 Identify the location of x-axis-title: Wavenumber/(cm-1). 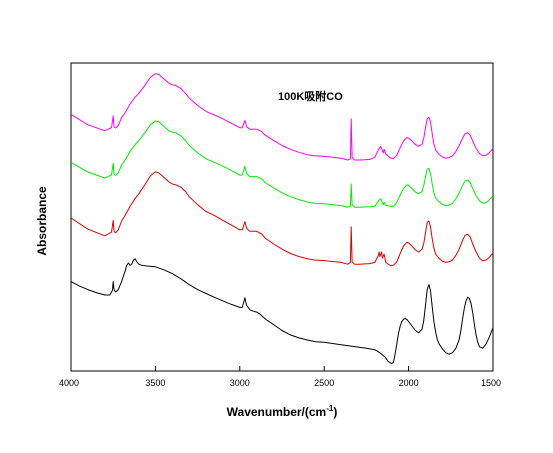
(282, 411).